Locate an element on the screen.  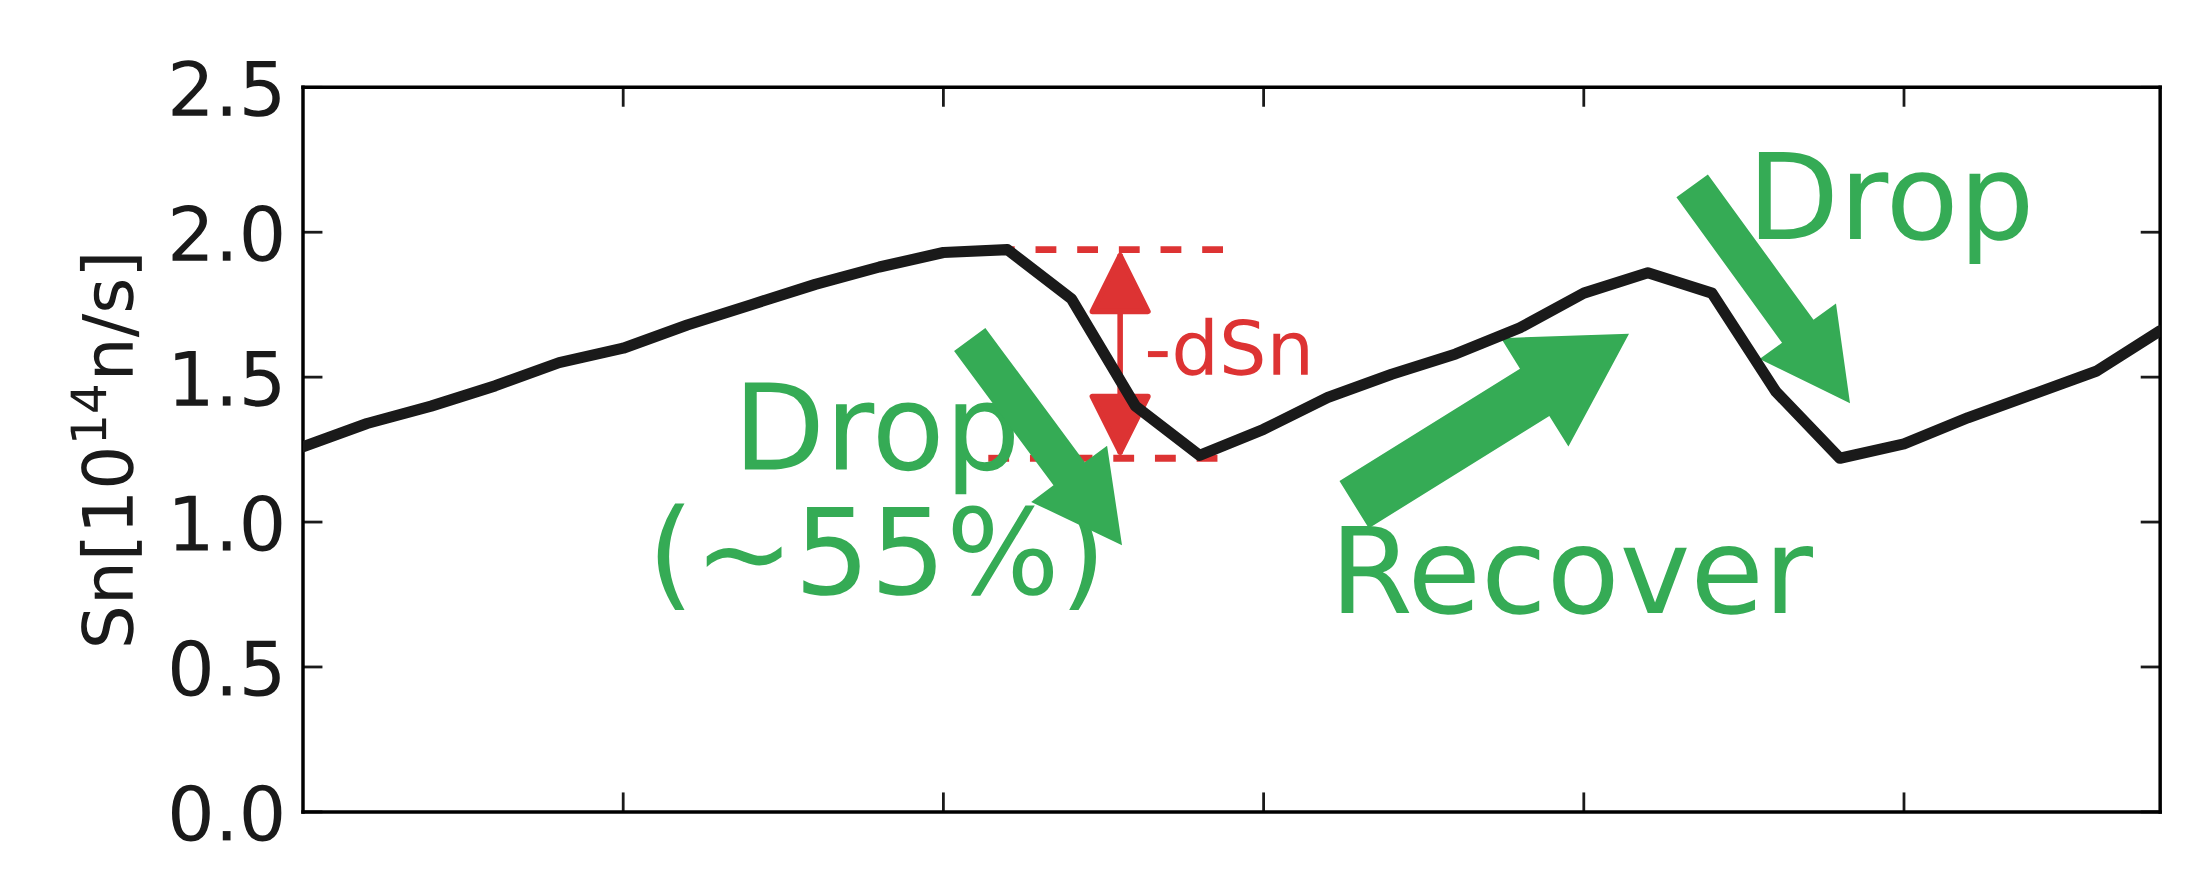
y-tick-label: 2.0 is located at coordinates (227, 233).